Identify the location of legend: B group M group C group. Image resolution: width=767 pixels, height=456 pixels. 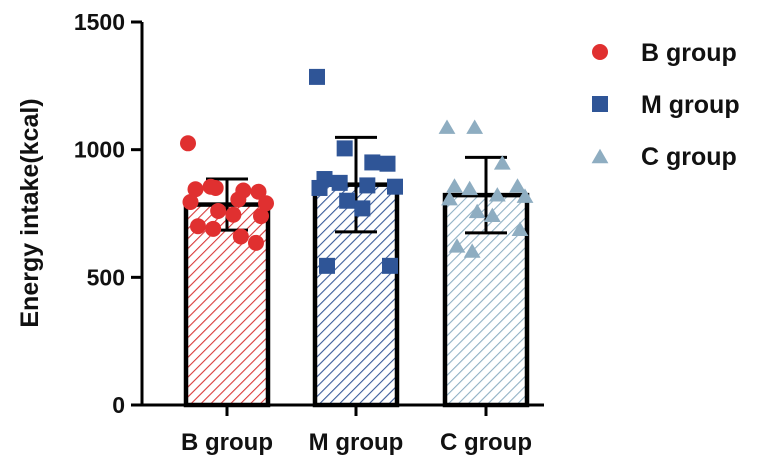
(665, 105).